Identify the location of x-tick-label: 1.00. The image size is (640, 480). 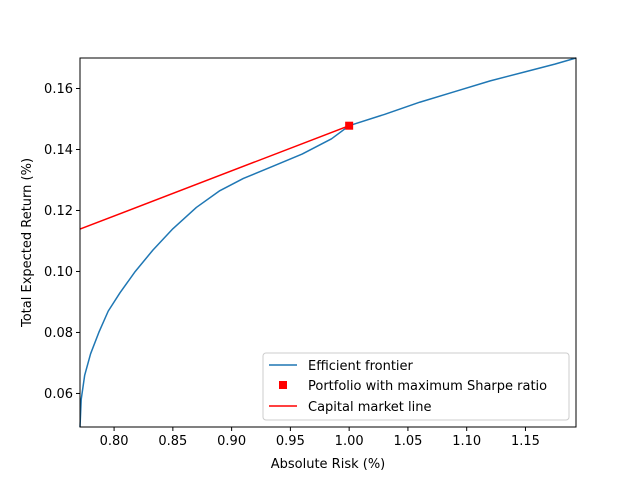
(349, 441).